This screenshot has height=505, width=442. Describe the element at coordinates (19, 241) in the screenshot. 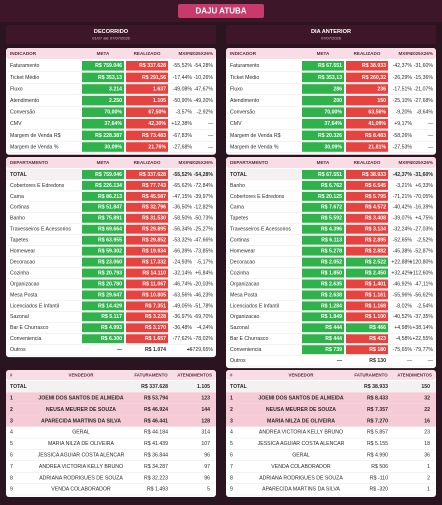

I see `row-label: Tapetes` at that location.